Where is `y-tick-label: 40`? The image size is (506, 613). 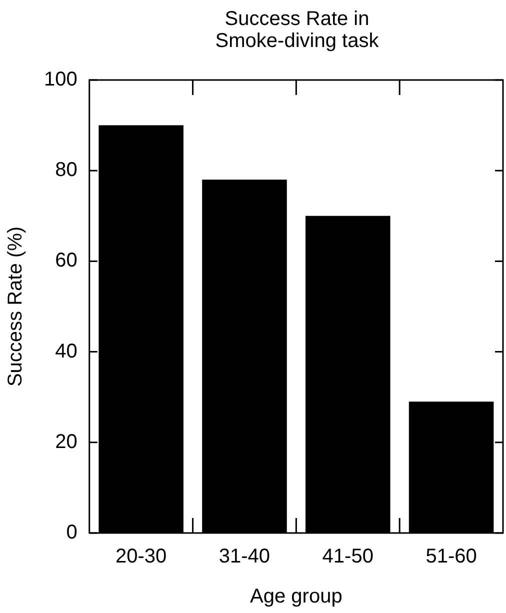 y-tick-label: 40 is located at coordinates (66, 351).